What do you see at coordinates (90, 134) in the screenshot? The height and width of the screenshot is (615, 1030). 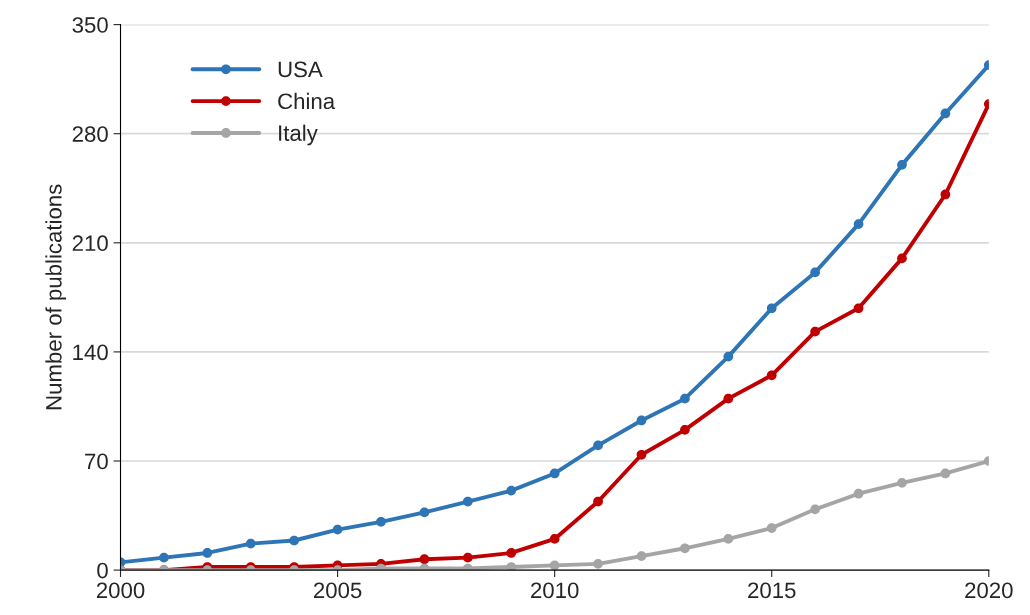 I see `y-tick-label: 280` at bounding box center [90, 134].